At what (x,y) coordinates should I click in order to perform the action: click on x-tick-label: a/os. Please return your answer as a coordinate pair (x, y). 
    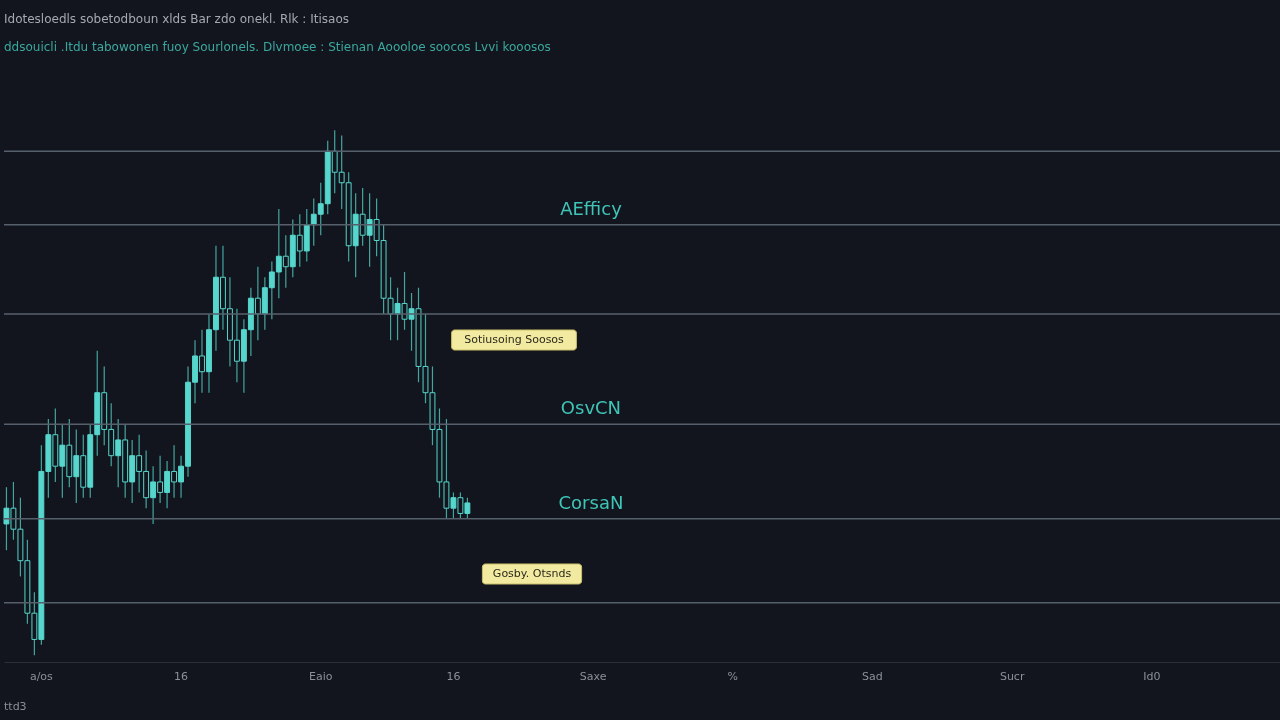
    Looking at the image, I should click on (41, 676).